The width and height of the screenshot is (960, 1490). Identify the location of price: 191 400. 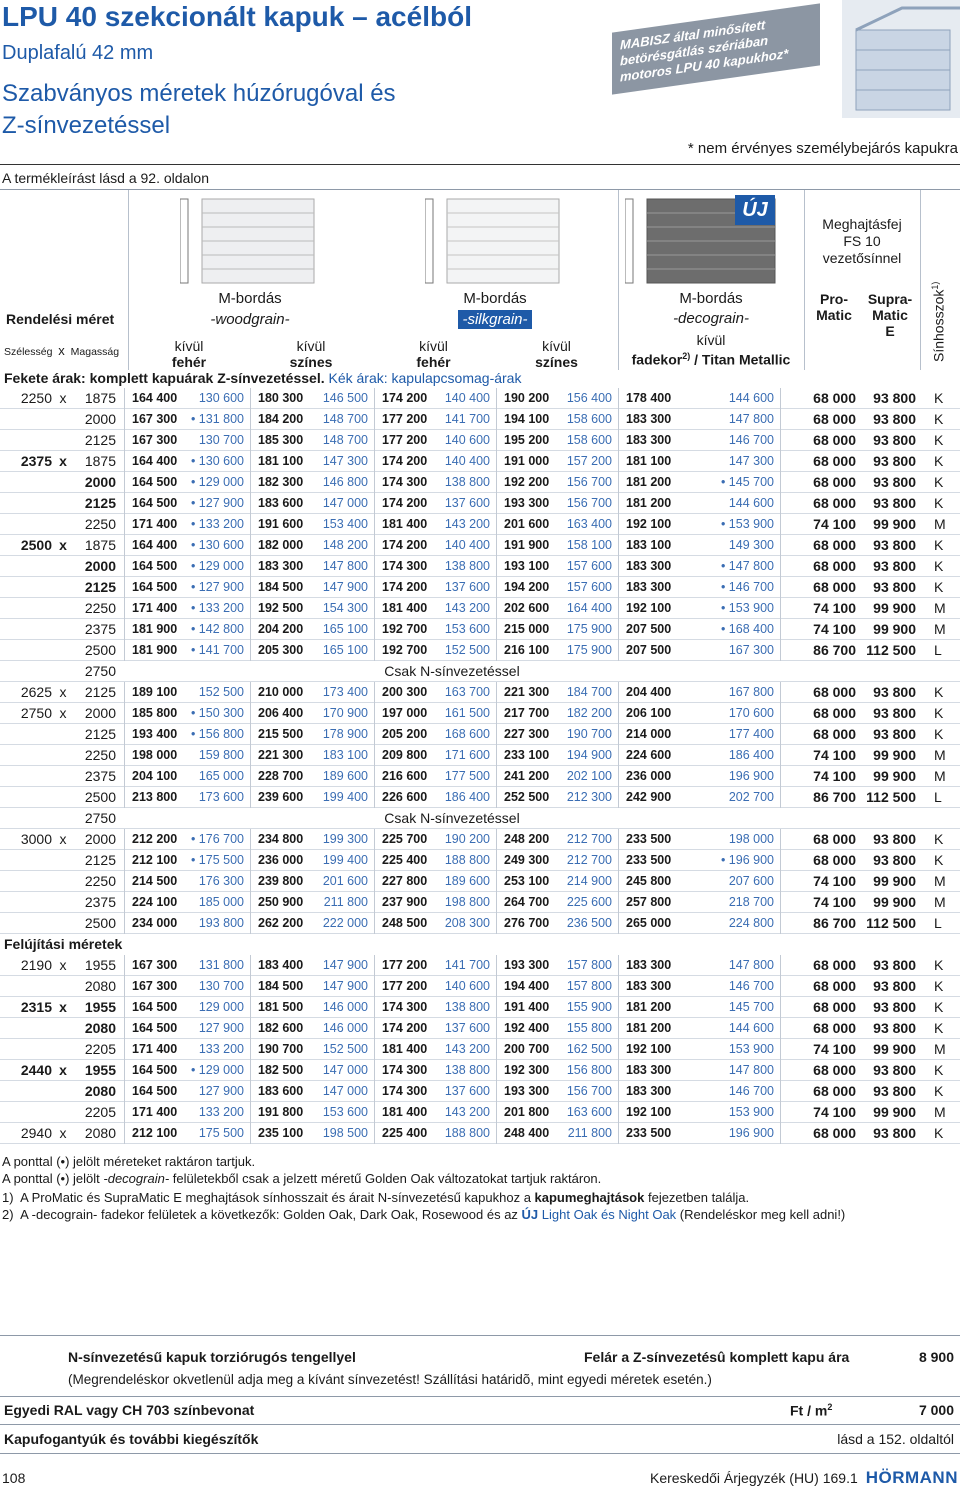
(526, 1007).